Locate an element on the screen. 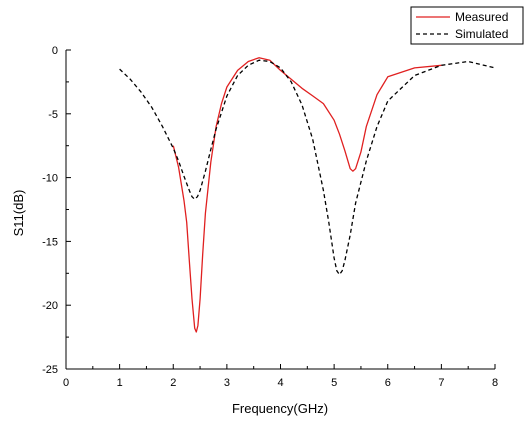  legend-label-simulated: Simulated is located at coordinates (481, 34).